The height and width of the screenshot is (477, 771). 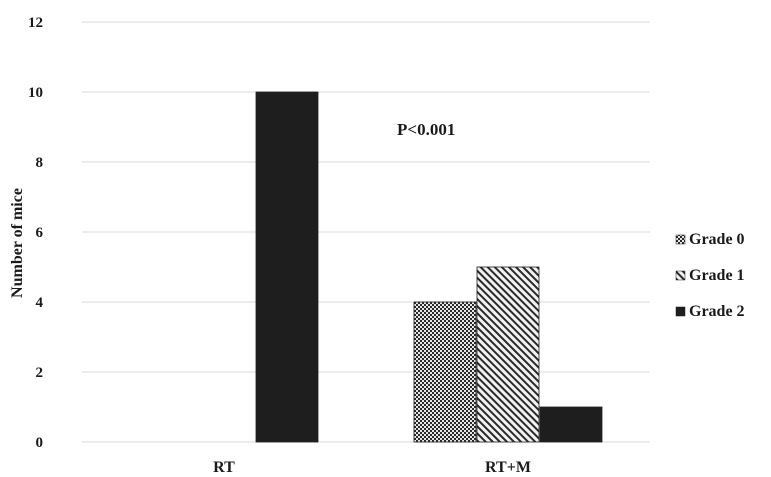 I want to click on legend: Grade 0 Grade 1 Grade 2, so click(x=710, y=275).